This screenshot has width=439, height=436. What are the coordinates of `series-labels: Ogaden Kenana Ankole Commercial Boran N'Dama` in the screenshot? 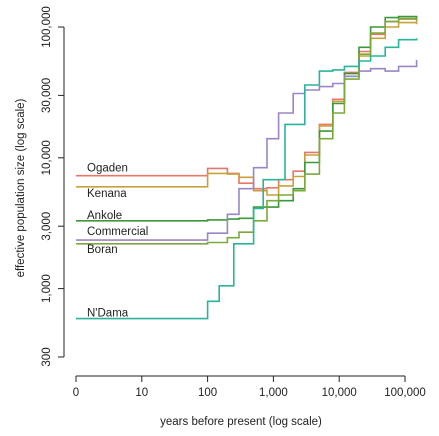 It's located at (117, 241).